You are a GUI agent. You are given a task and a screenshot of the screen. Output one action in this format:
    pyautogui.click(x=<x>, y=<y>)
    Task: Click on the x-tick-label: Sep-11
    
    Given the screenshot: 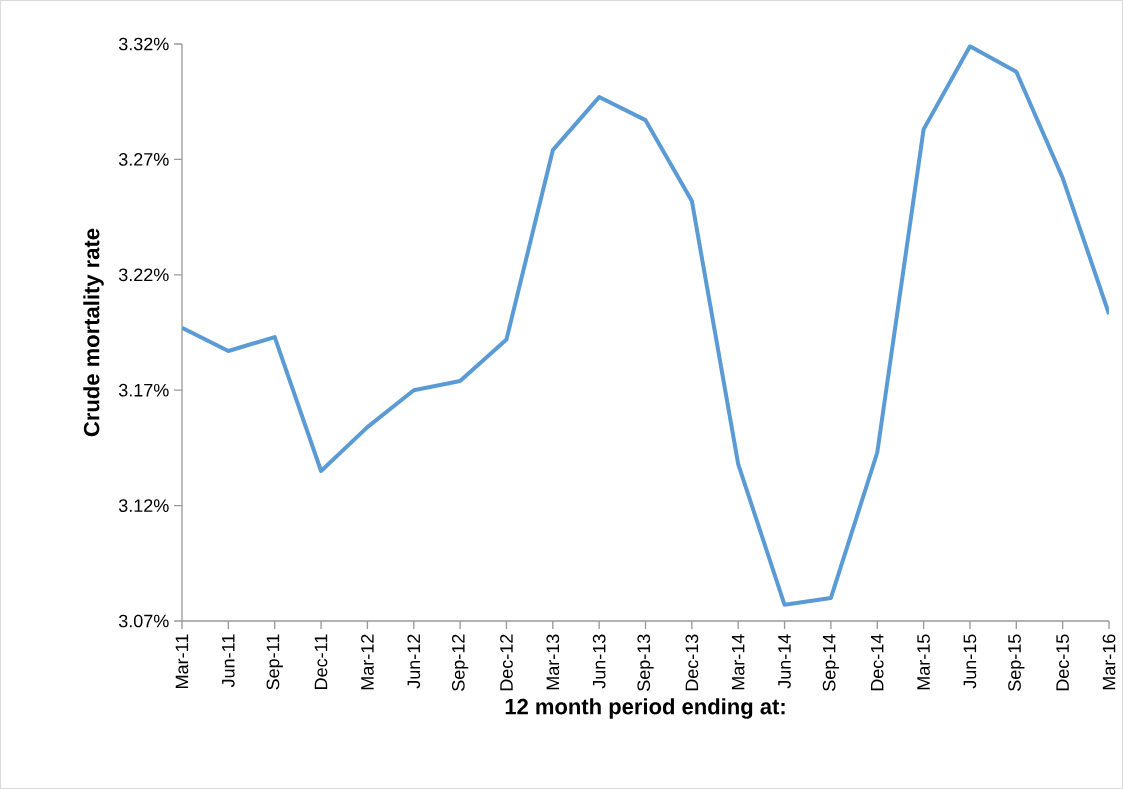 What is the action you would take?
    pyautogui.click(x=274, y=662)
    